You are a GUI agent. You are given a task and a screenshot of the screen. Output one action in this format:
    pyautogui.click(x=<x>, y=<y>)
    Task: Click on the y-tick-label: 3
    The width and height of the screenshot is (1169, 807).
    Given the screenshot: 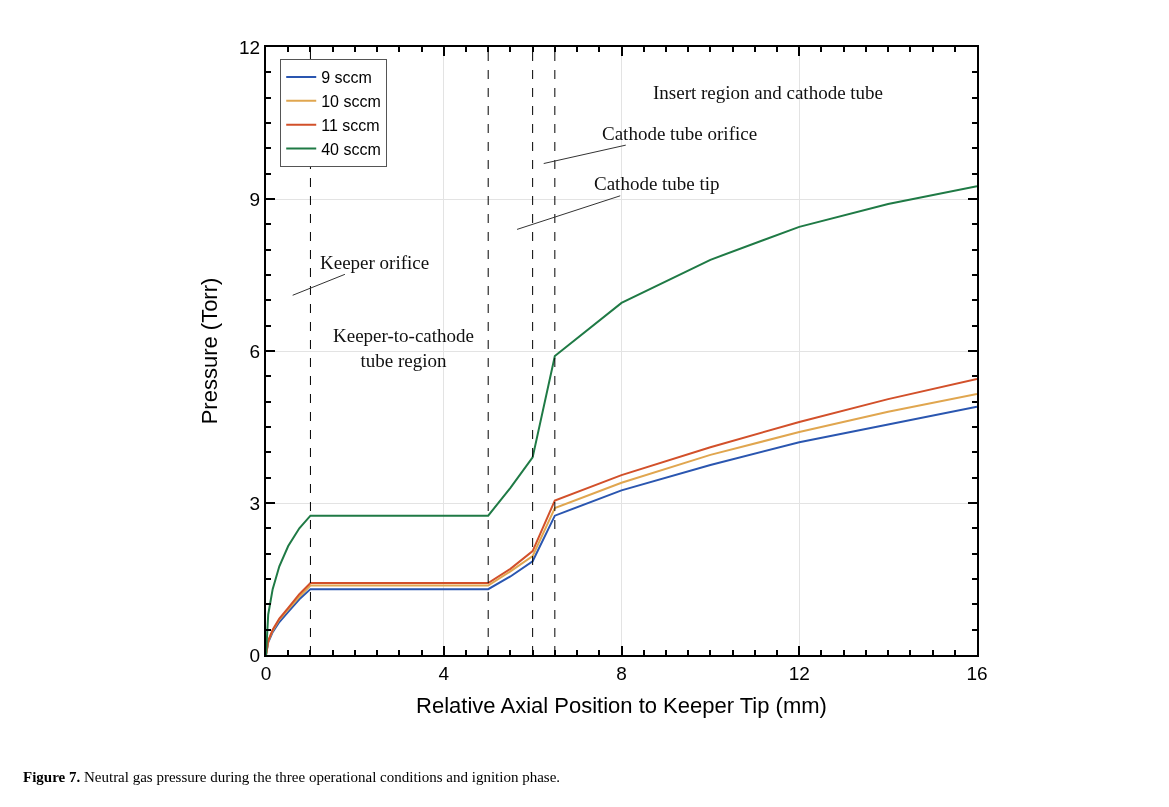 What is the action you would take?
    pyautogui.click(x=255, y=503)
    